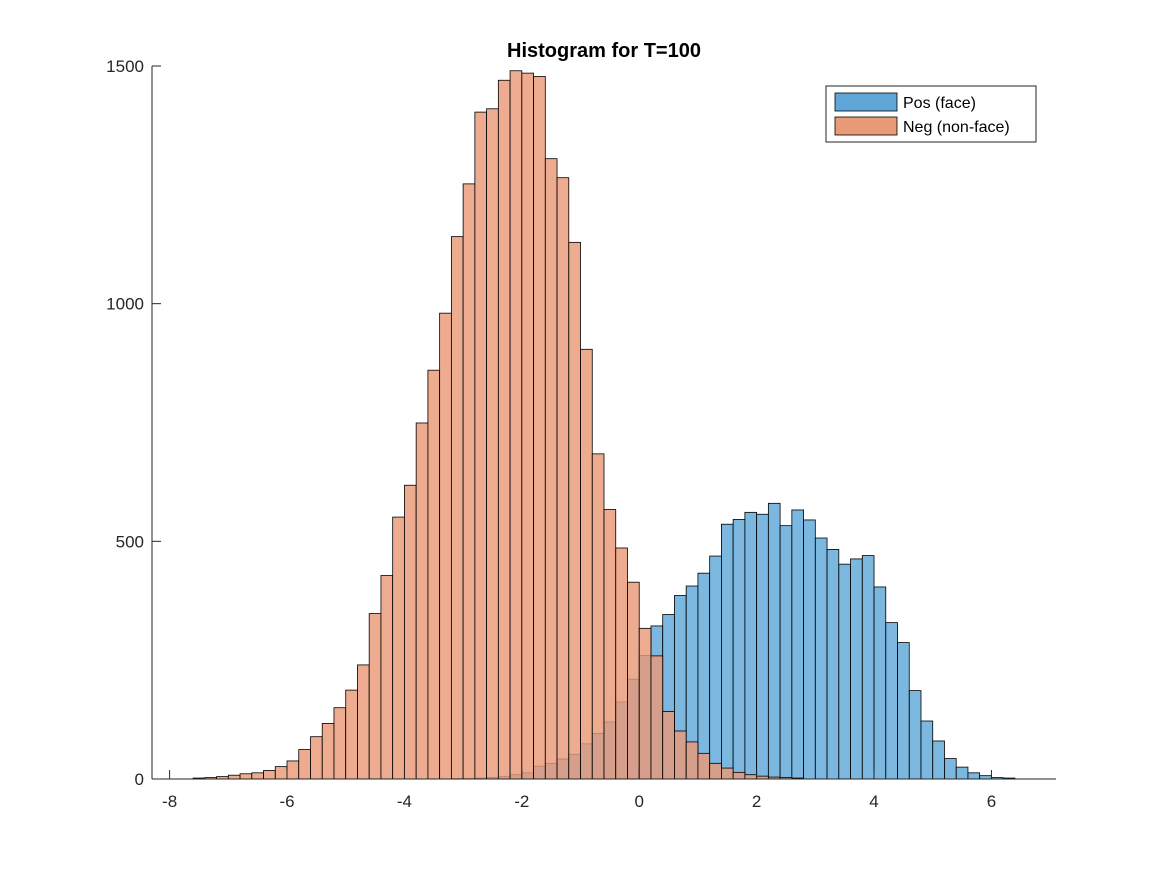 The width and height of the screenshot is (1167, 875). What do you see at coordinates (756, 801) in the screenshot?
I see `x-tick-label: 2` at bounding box center [756, 801].